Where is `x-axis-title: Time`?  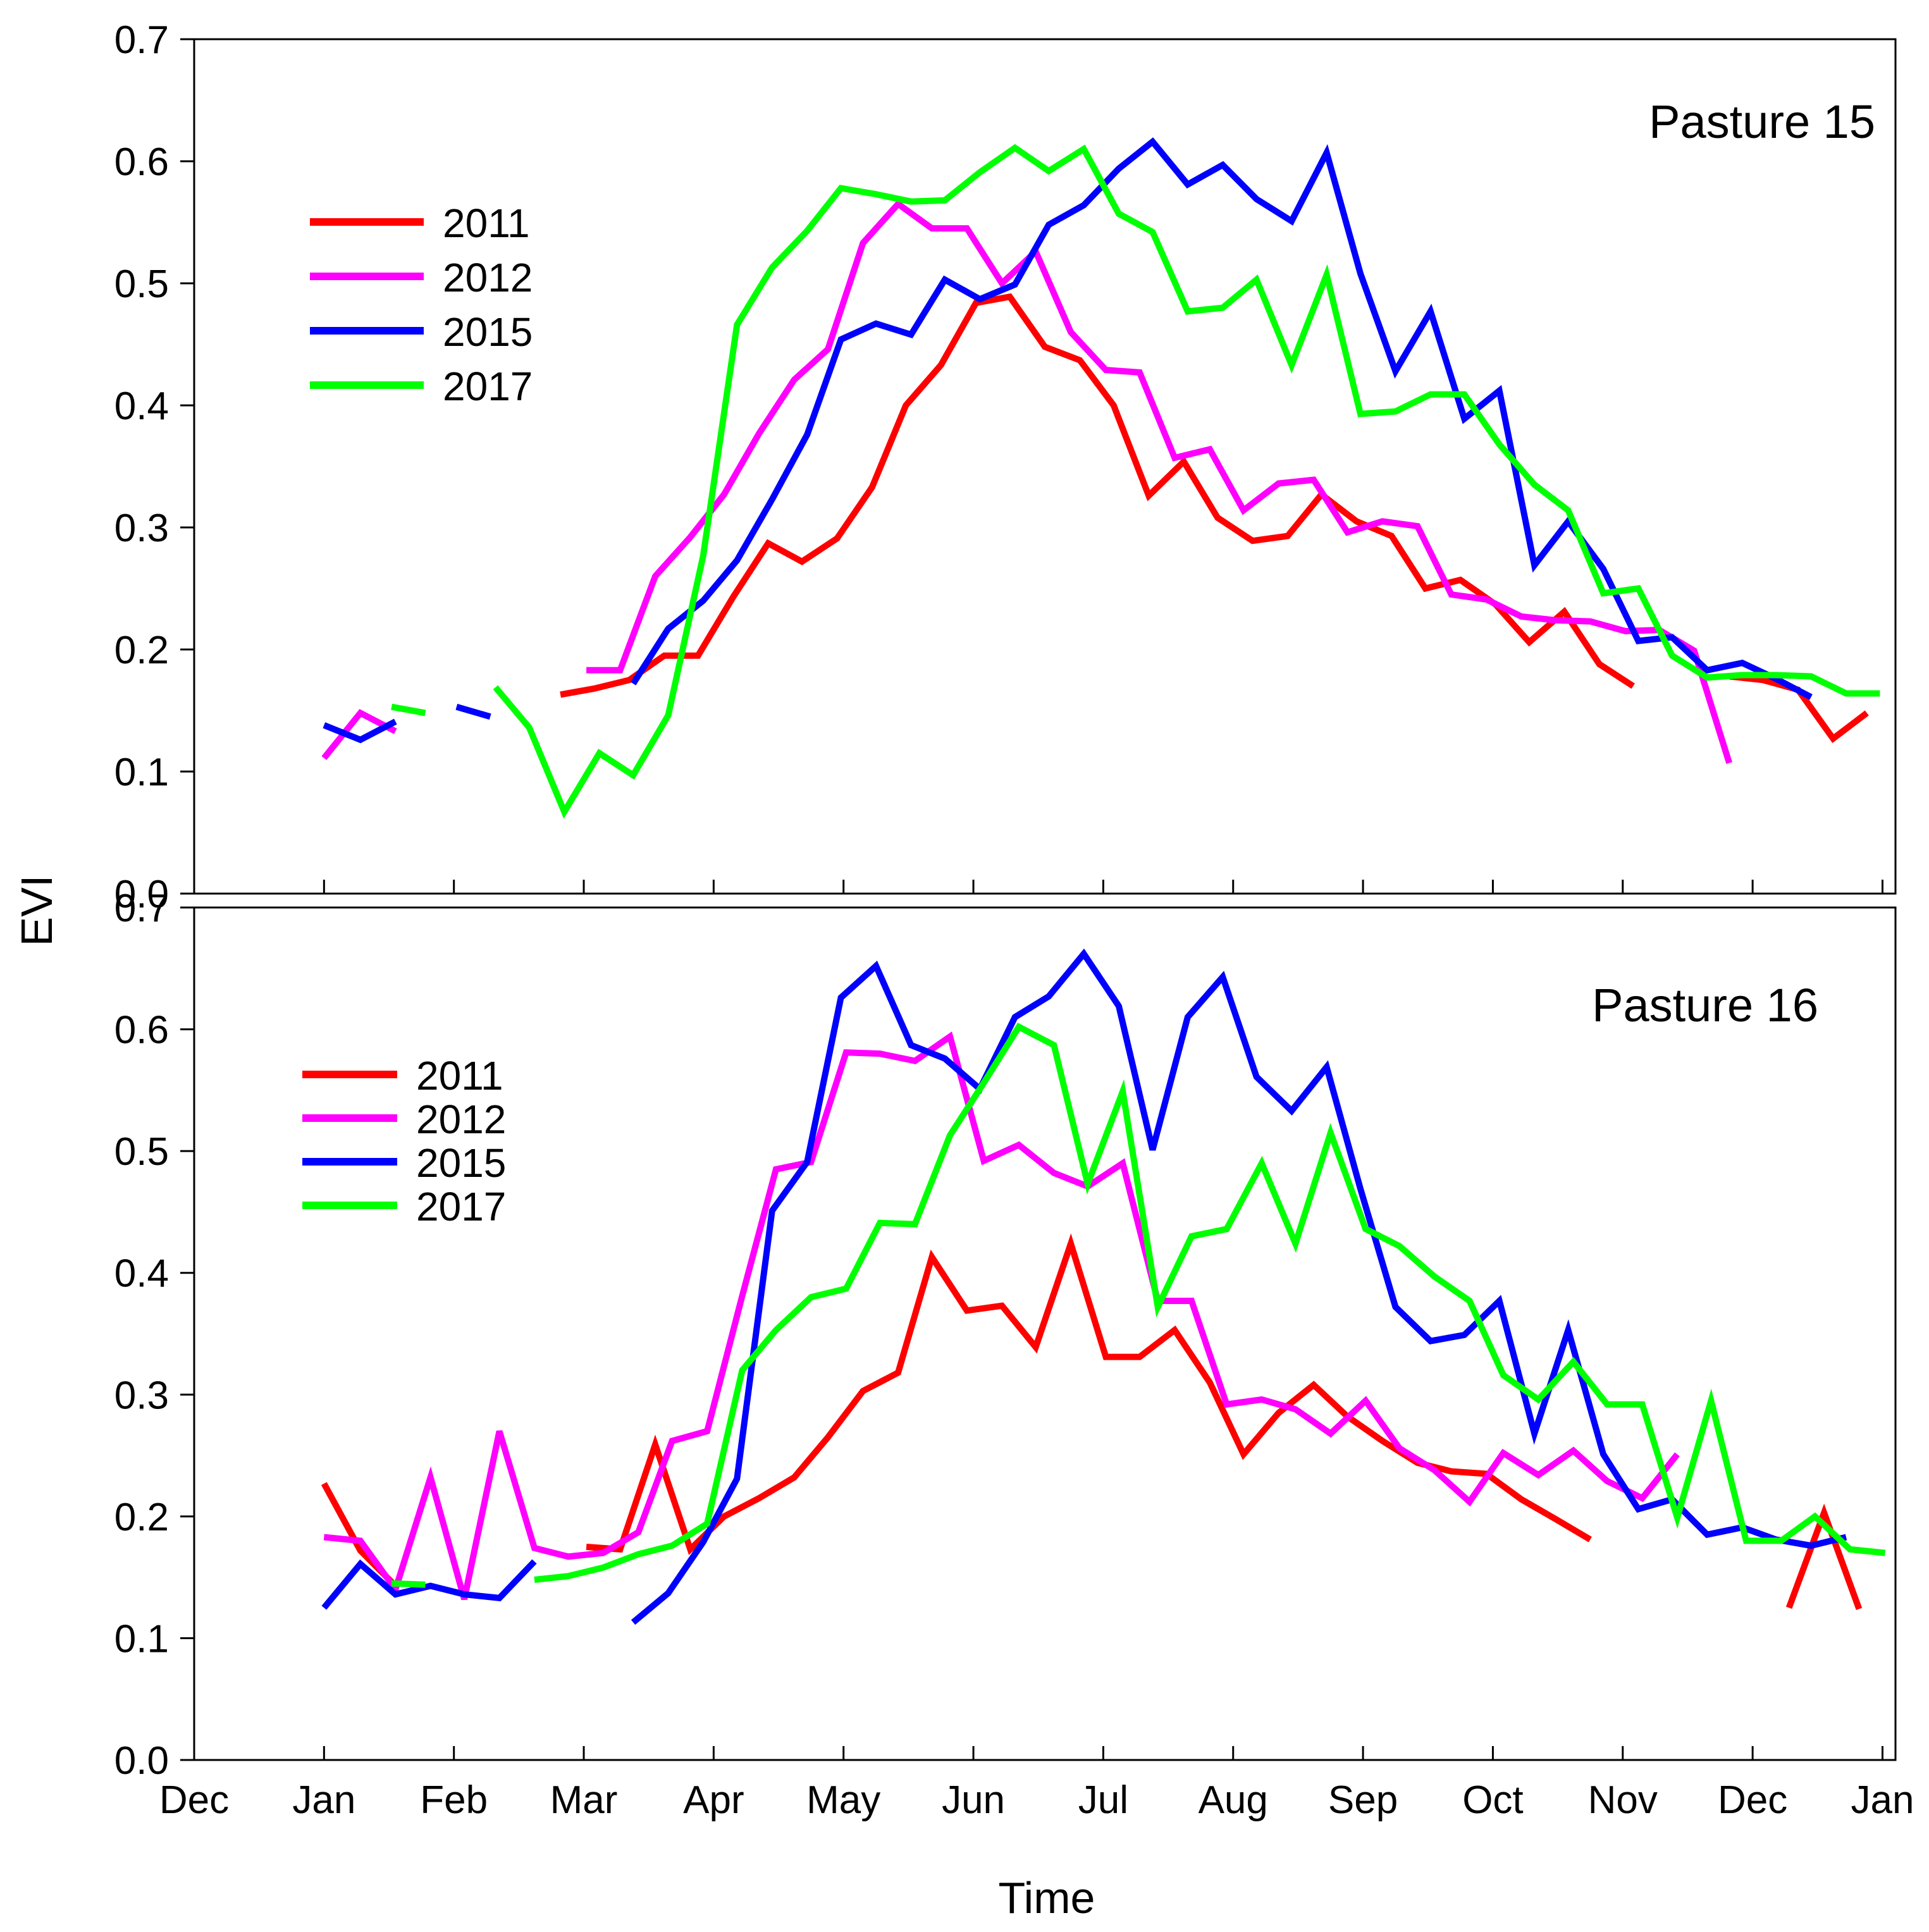
x-axis-title: Time is located at coordinates (1047, 1898).